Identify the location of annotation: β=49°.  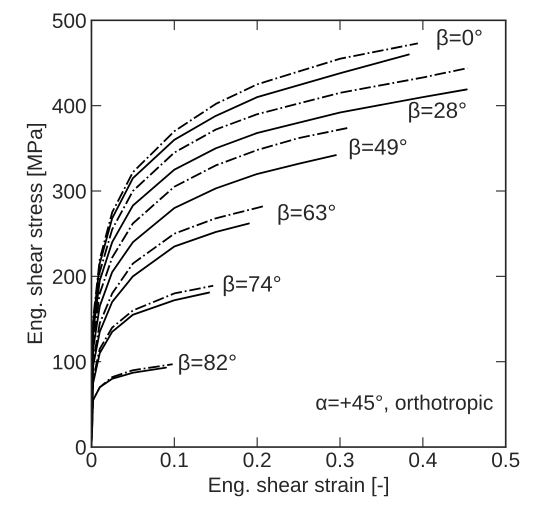
(378, 149).